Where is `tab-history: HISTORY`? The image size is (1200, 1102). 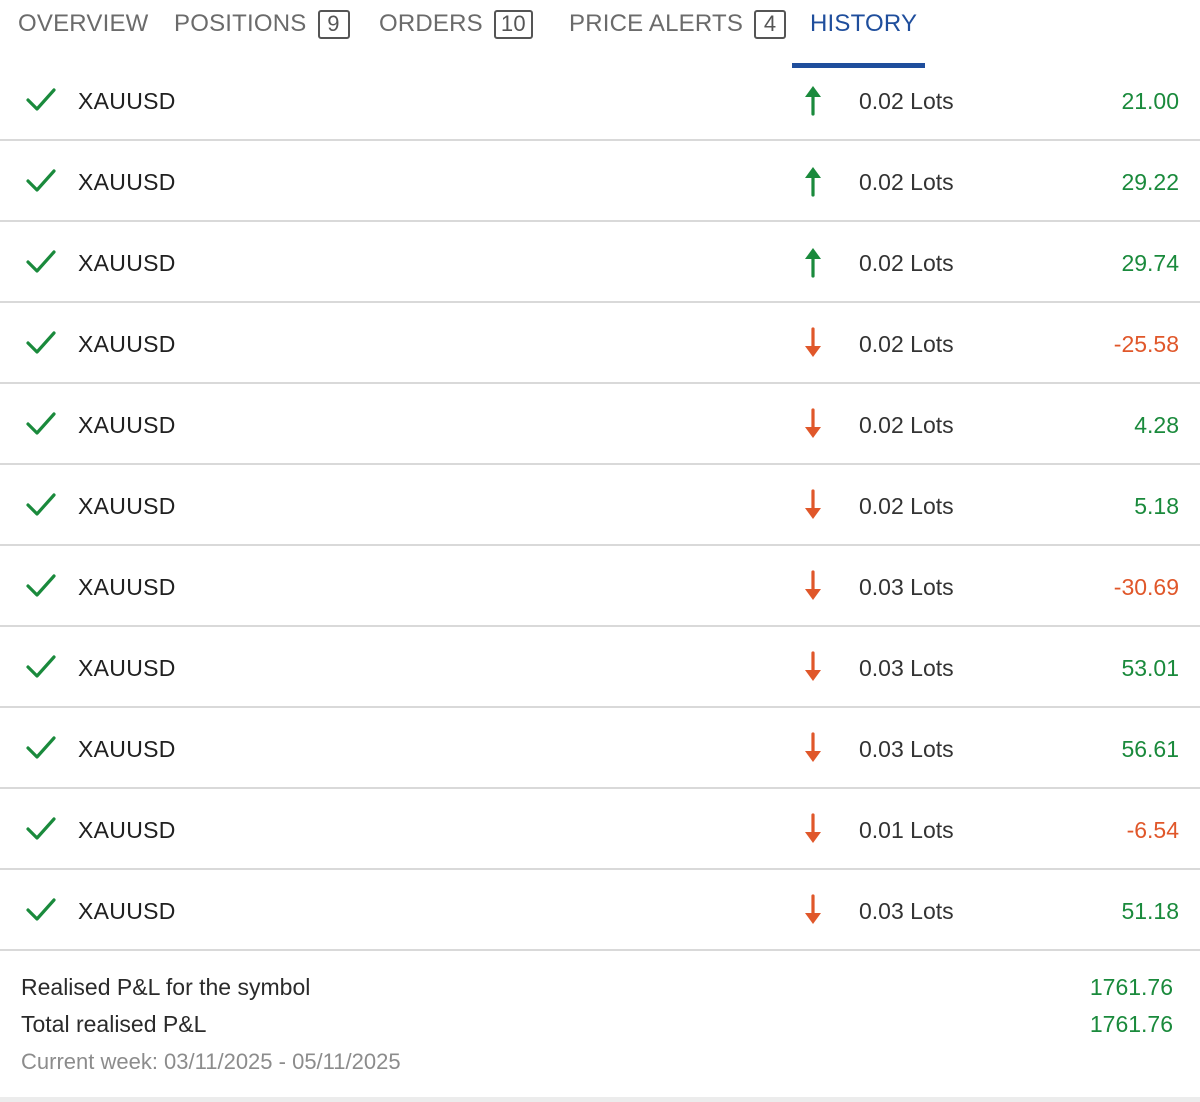 tab-history: HISTORY is located at coordinates (863, 24).